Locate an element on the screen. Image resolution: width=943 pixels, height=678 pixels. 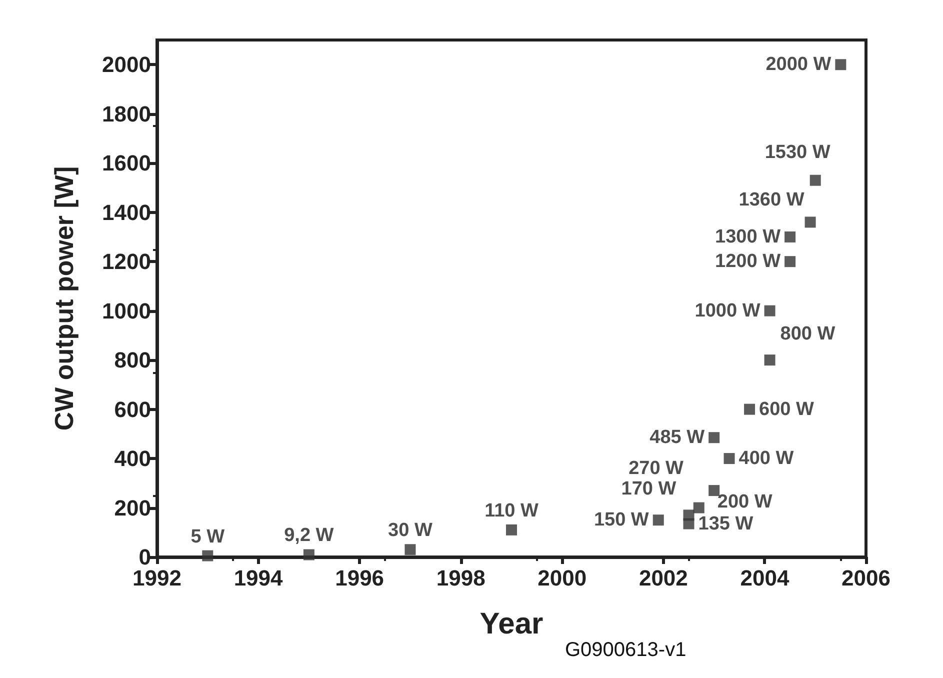
data-label: 1360 W is located at coordinates (771, 200).